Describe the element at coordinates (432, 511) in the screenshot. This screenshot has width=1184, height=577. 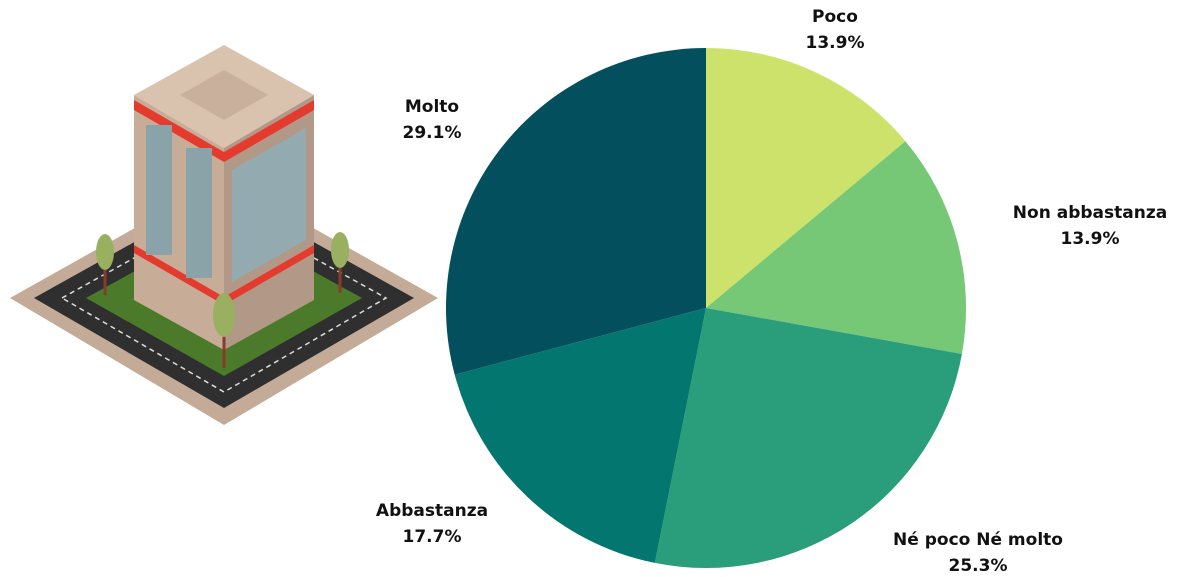
I see `slice-label: Abbastanza` at that location.